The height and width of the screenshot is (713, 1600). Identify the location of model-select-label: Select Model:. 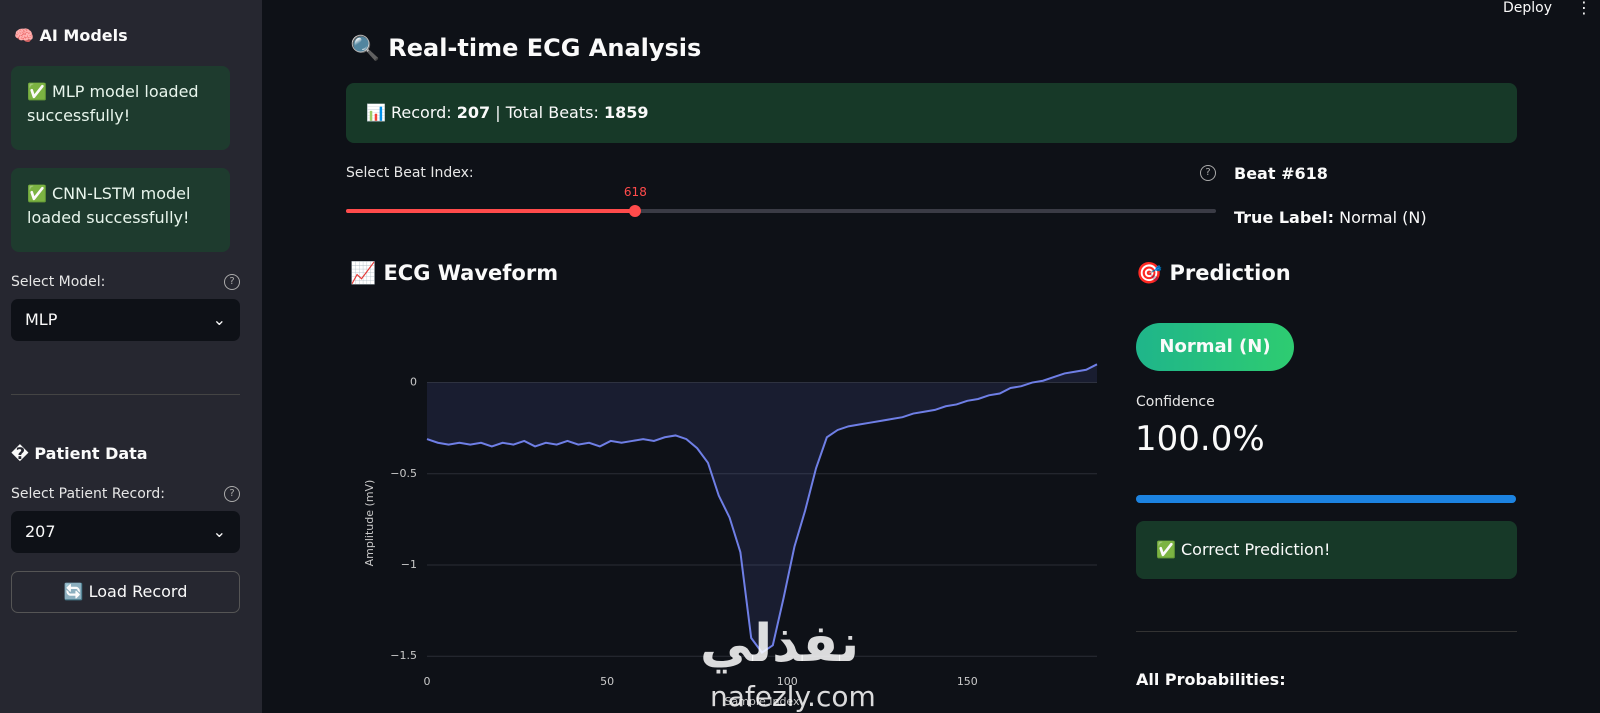
(58, 282).